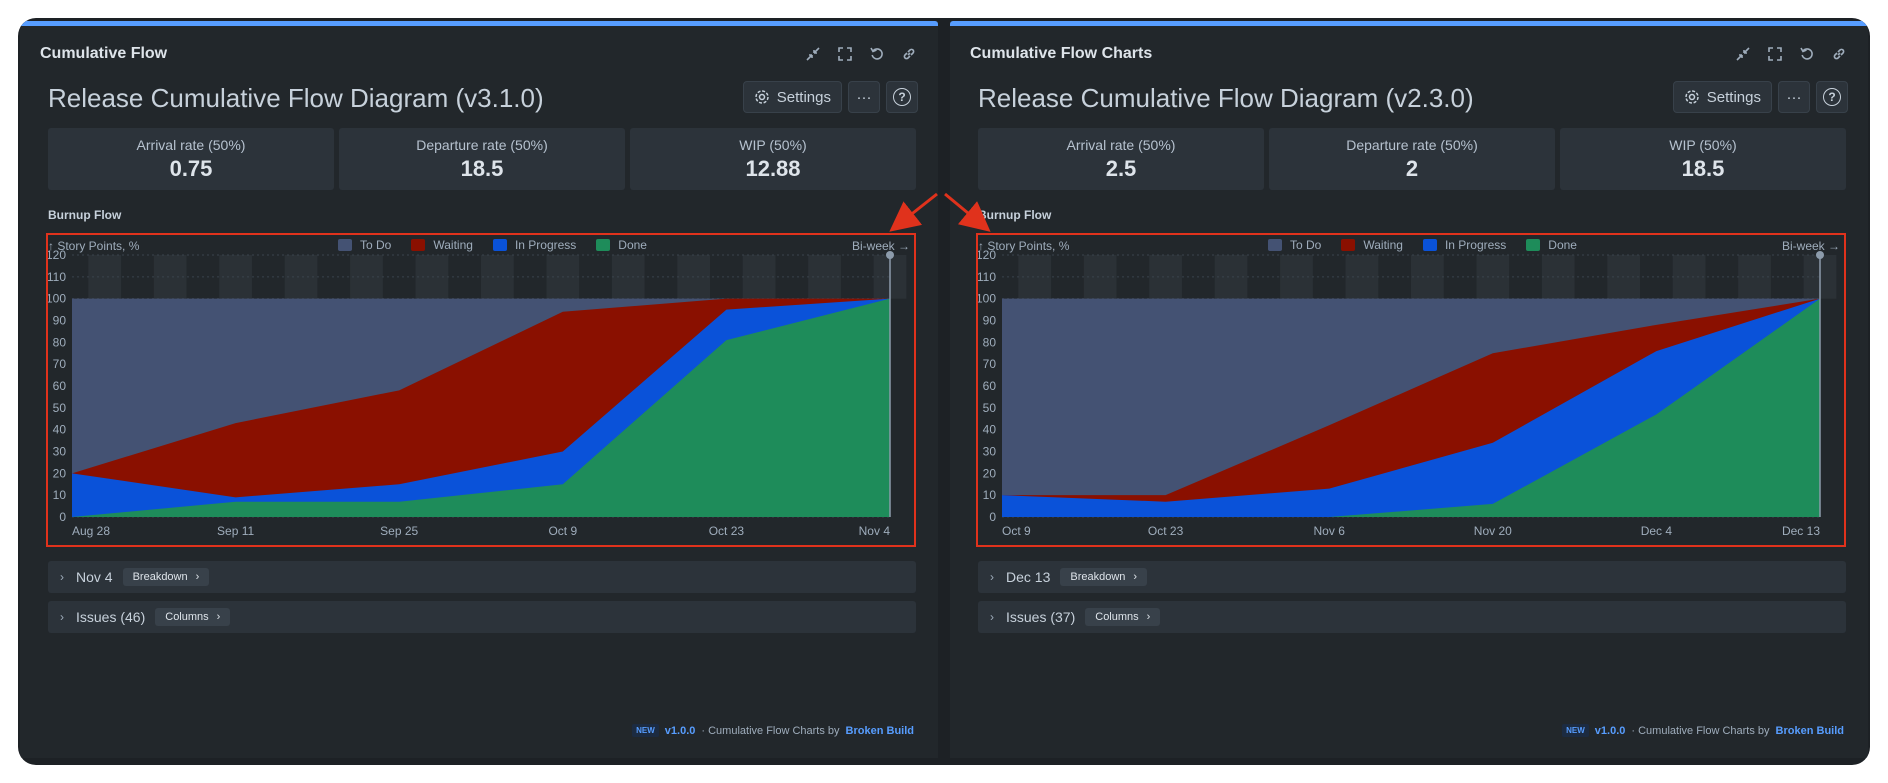 The width and height of the screenshot is (1888, 783). Describe the element at coordinates (91, 531) in the screenshot. I see `x-tick-label: Aug 28` at that location.